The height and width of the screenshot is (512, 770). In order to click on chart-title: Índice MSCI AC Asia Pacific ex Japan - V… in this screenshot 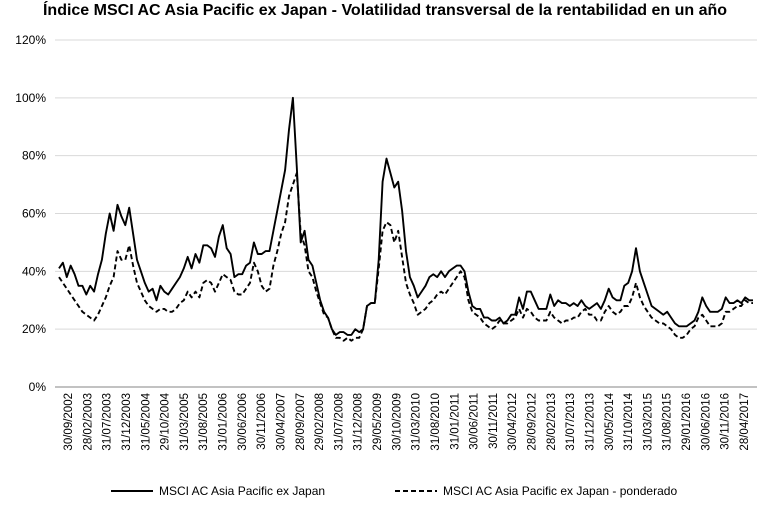, I will do `click(385, 10)`.